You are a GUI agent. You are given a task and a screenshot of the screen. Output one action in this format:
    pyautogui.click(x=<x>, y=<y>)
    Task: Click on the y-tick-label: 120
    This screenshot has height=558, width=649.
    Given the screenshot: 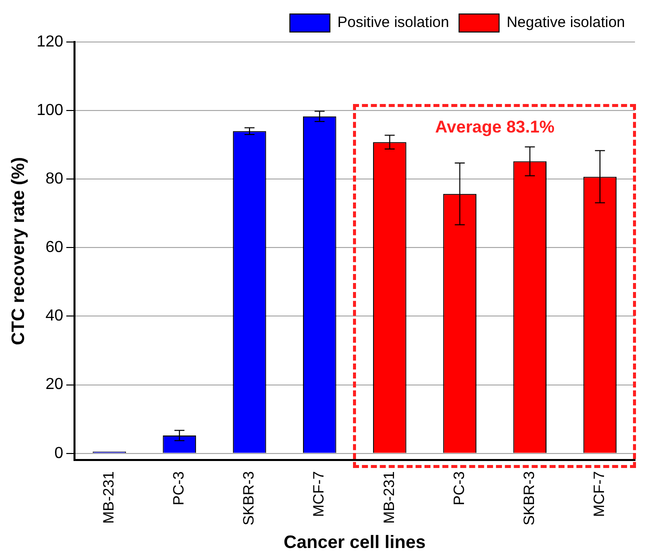 What is the action you would take?
    pyautogui.click(x=50, y=41)
    